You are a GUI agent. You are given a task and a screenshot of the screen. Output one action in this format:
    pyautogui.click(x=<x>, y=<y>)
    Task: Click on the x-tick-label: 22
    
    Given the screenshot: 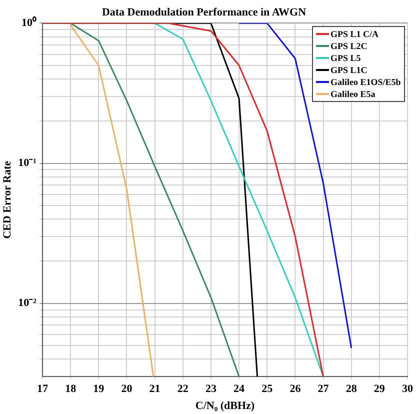 What is the action you would take?
    pyautogui.click(x=183, y=389)
    